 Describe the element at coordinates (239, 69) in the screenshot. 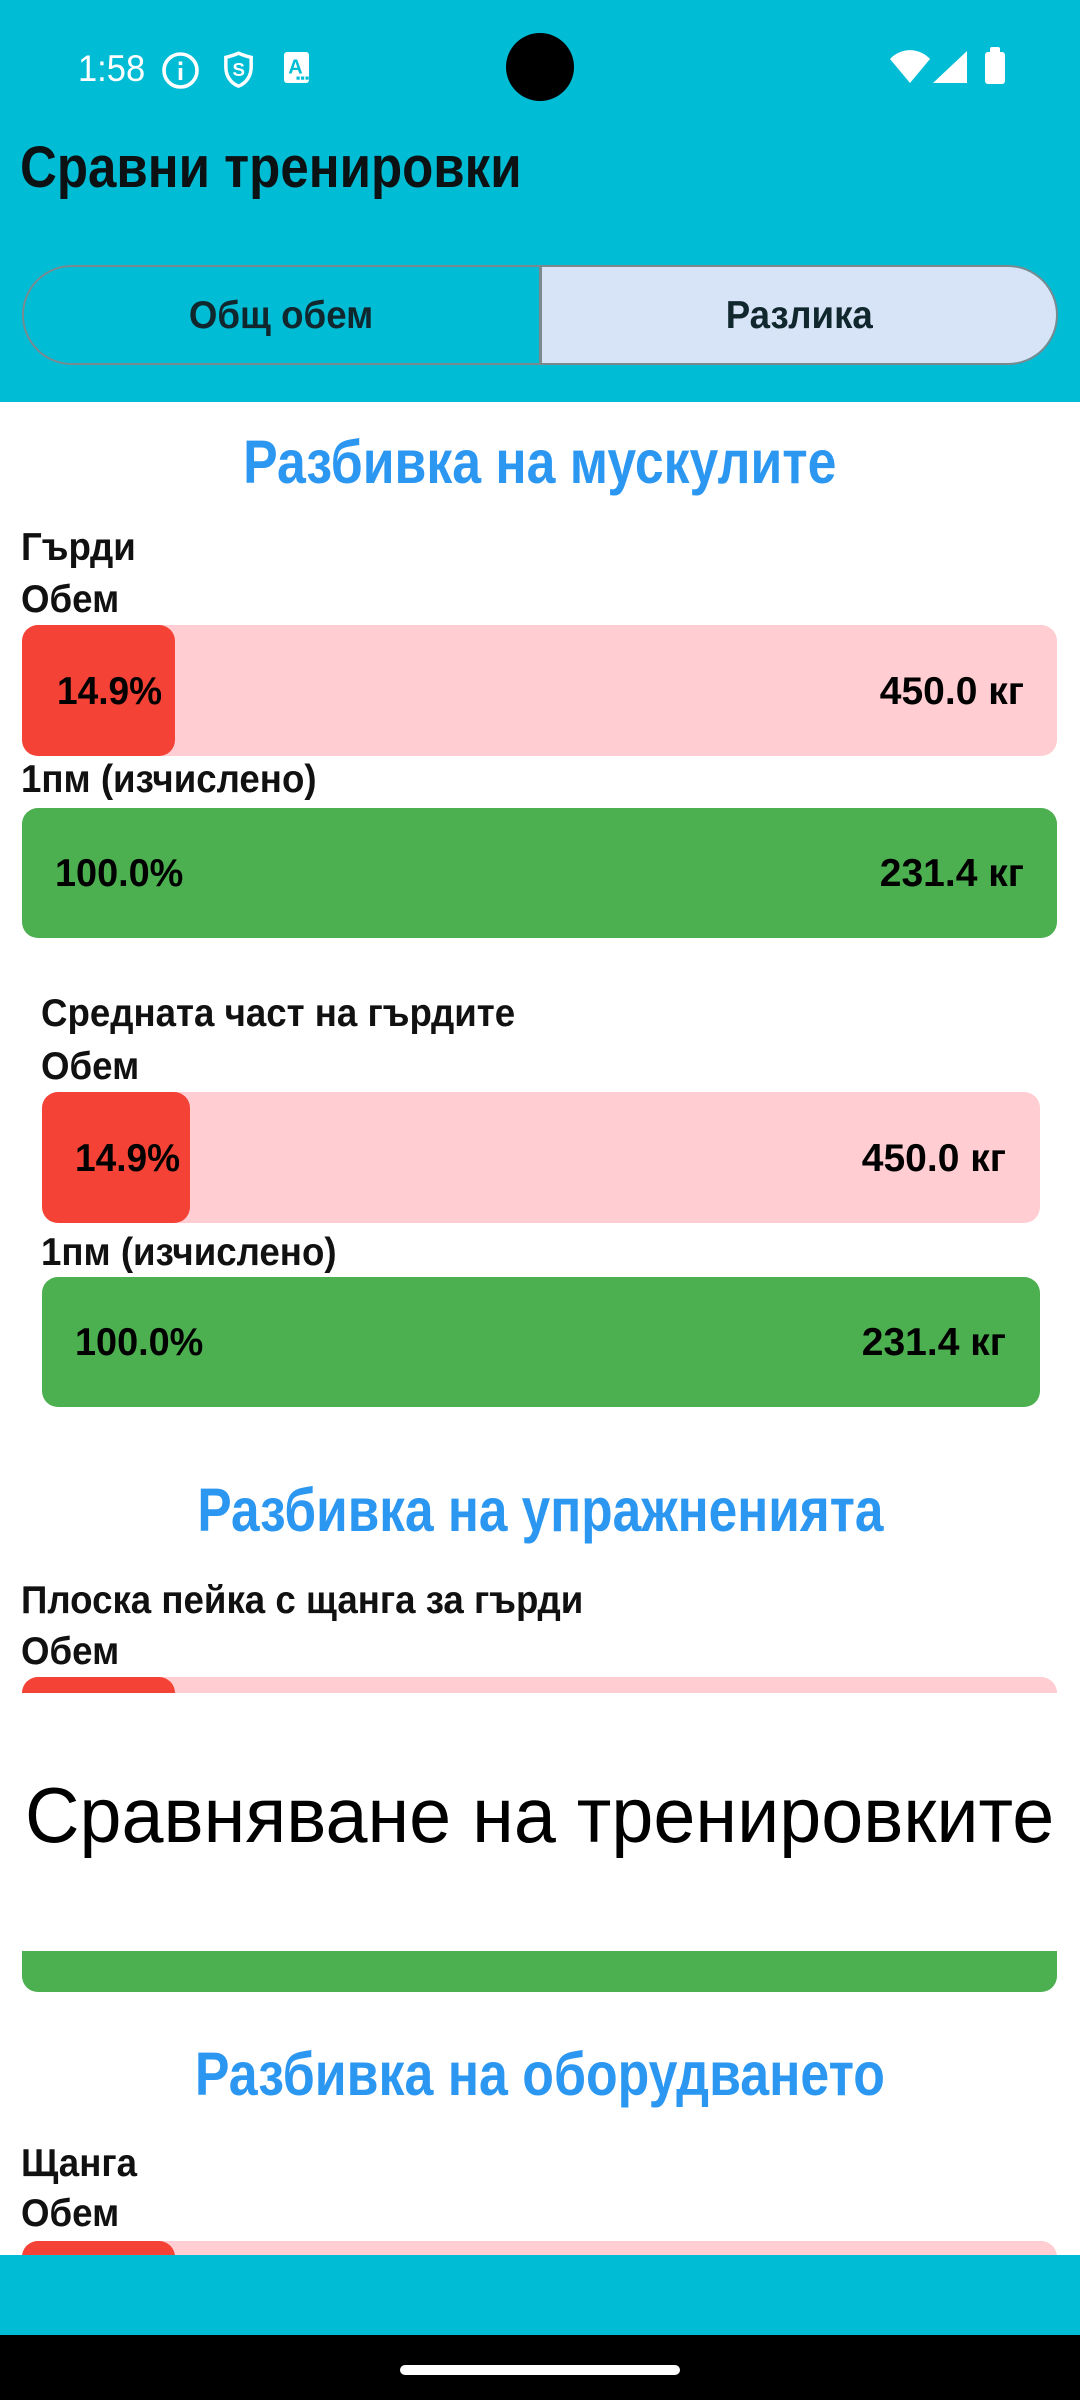

I see `svg-text: S` at that location.